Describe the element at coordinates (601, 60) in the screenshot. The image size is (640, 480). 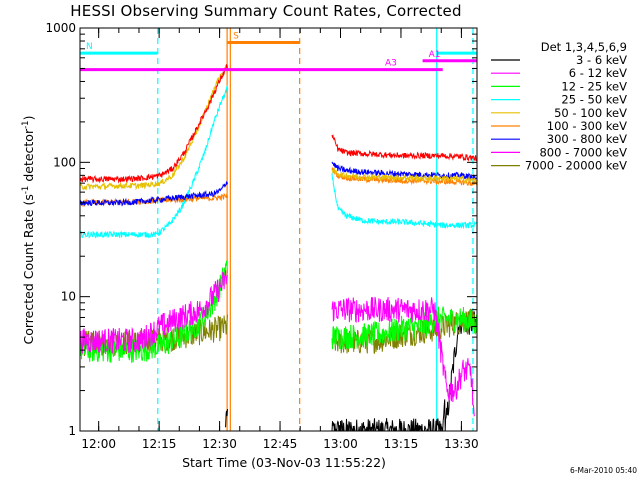
I see `legend-entry: 3 - 6 keV` at that location.